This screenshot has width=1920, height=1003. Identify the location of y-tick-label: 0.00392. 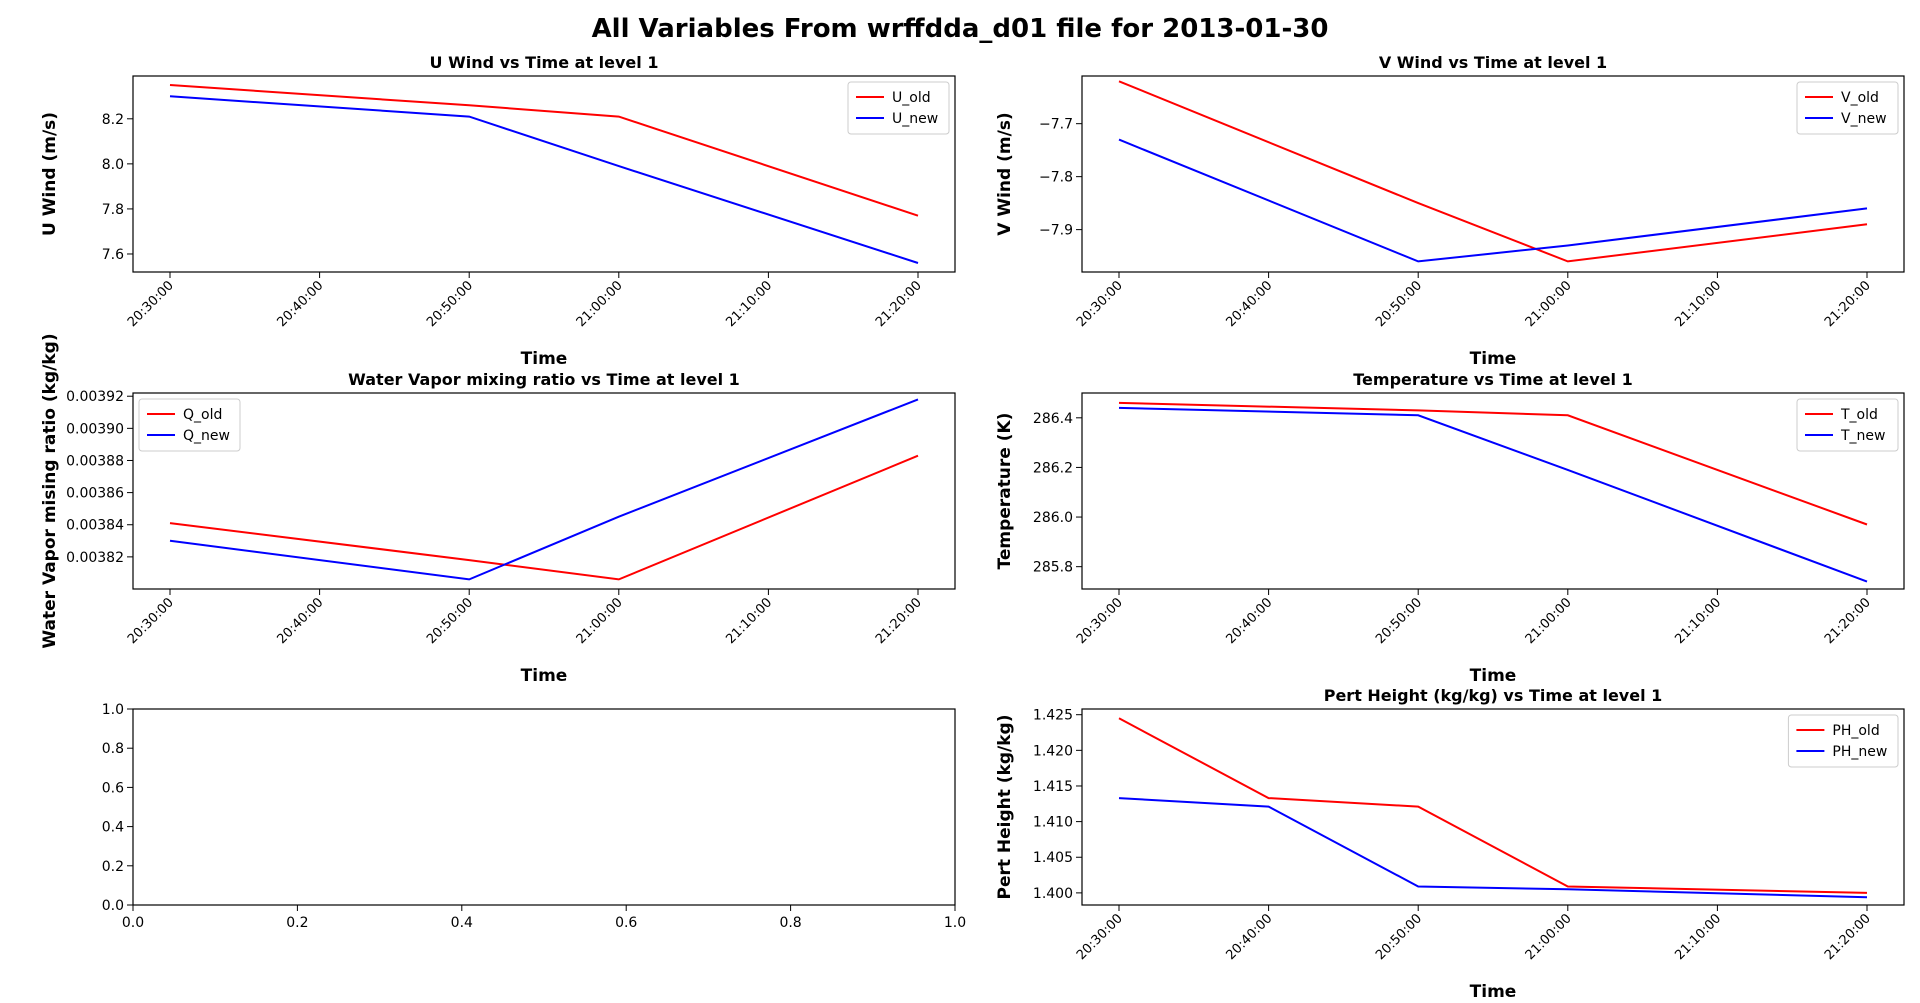
(95, 397).